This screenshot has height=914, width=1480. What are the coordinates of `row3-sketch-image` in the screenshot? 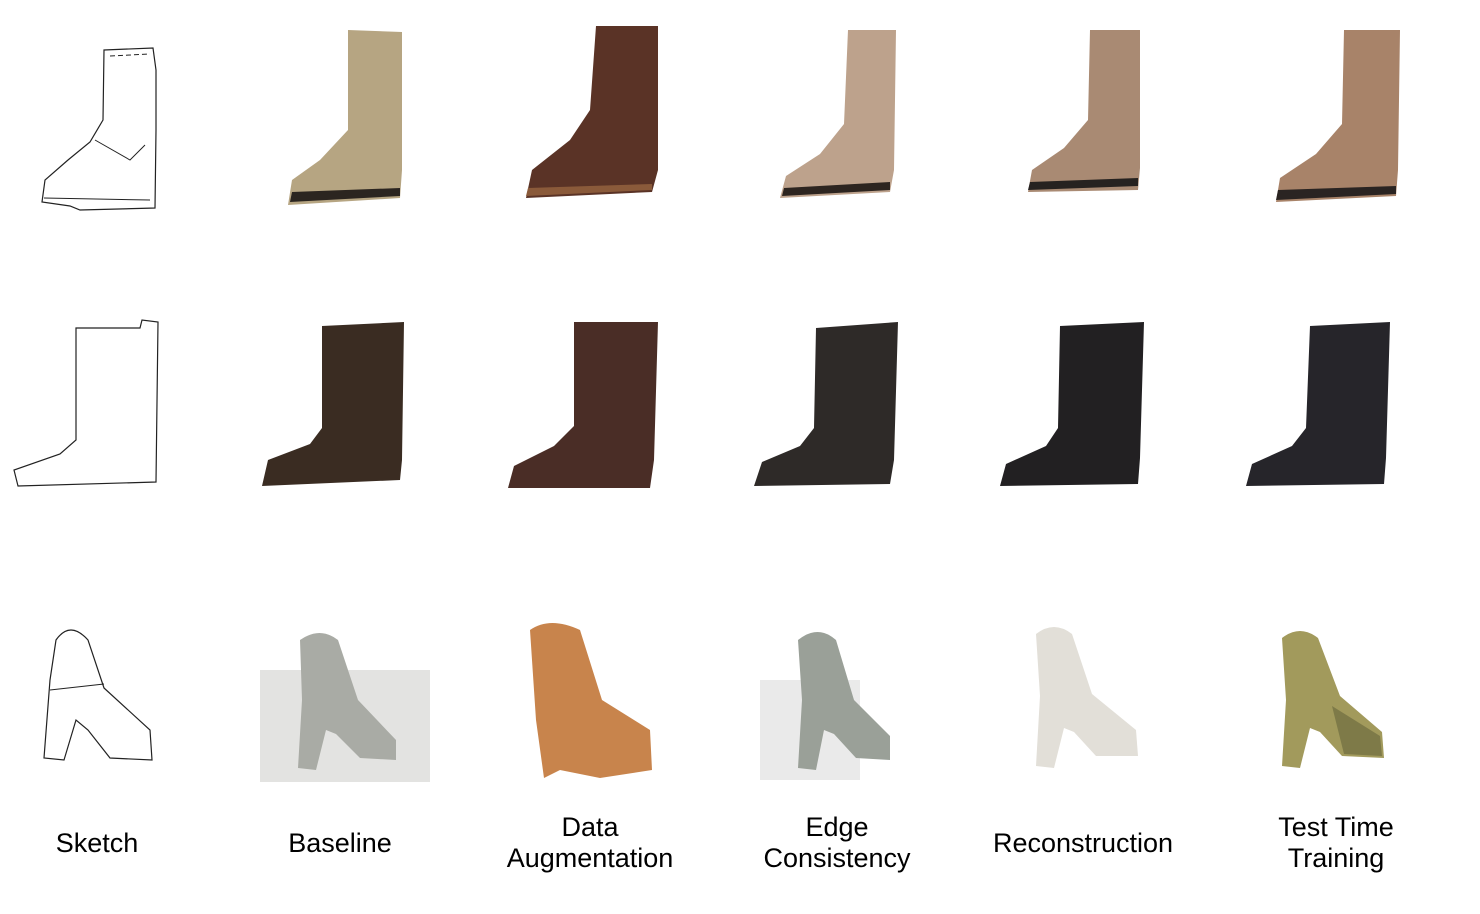 It's located at (100, 710).